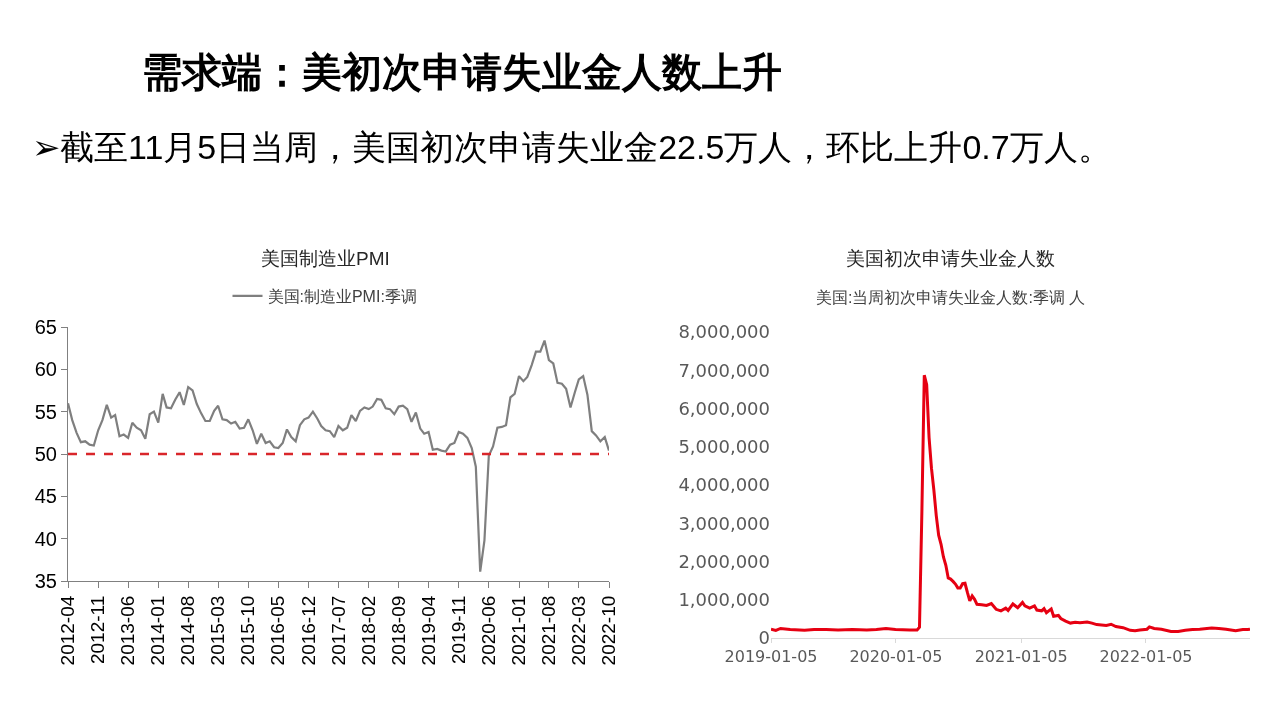 This screenshot has width=1280, height=711. What do you see at coordinates (45, 581) in the screenshot?
I see `y-tick-label: 35` at bounding box center [45, 581].